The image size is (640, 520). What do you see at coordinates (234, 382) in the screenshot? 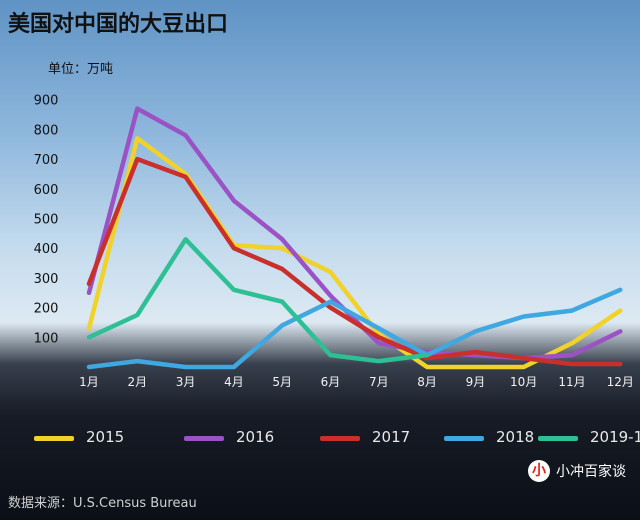
I see `x-tick-label-4: 4月` at bounding box center [234, 382].